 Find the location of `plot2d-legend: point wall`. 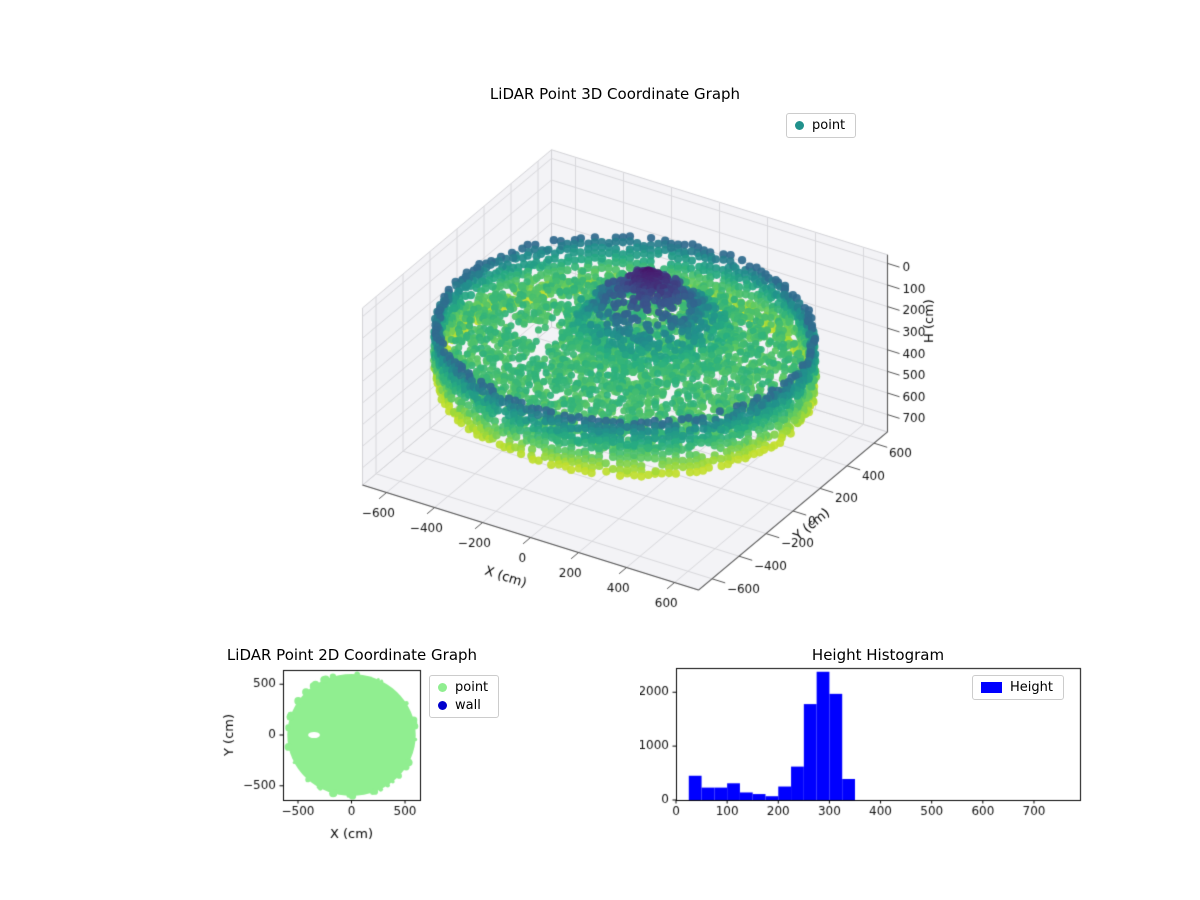

plot2d-legend: point wall is located at coordinates (464, 696).